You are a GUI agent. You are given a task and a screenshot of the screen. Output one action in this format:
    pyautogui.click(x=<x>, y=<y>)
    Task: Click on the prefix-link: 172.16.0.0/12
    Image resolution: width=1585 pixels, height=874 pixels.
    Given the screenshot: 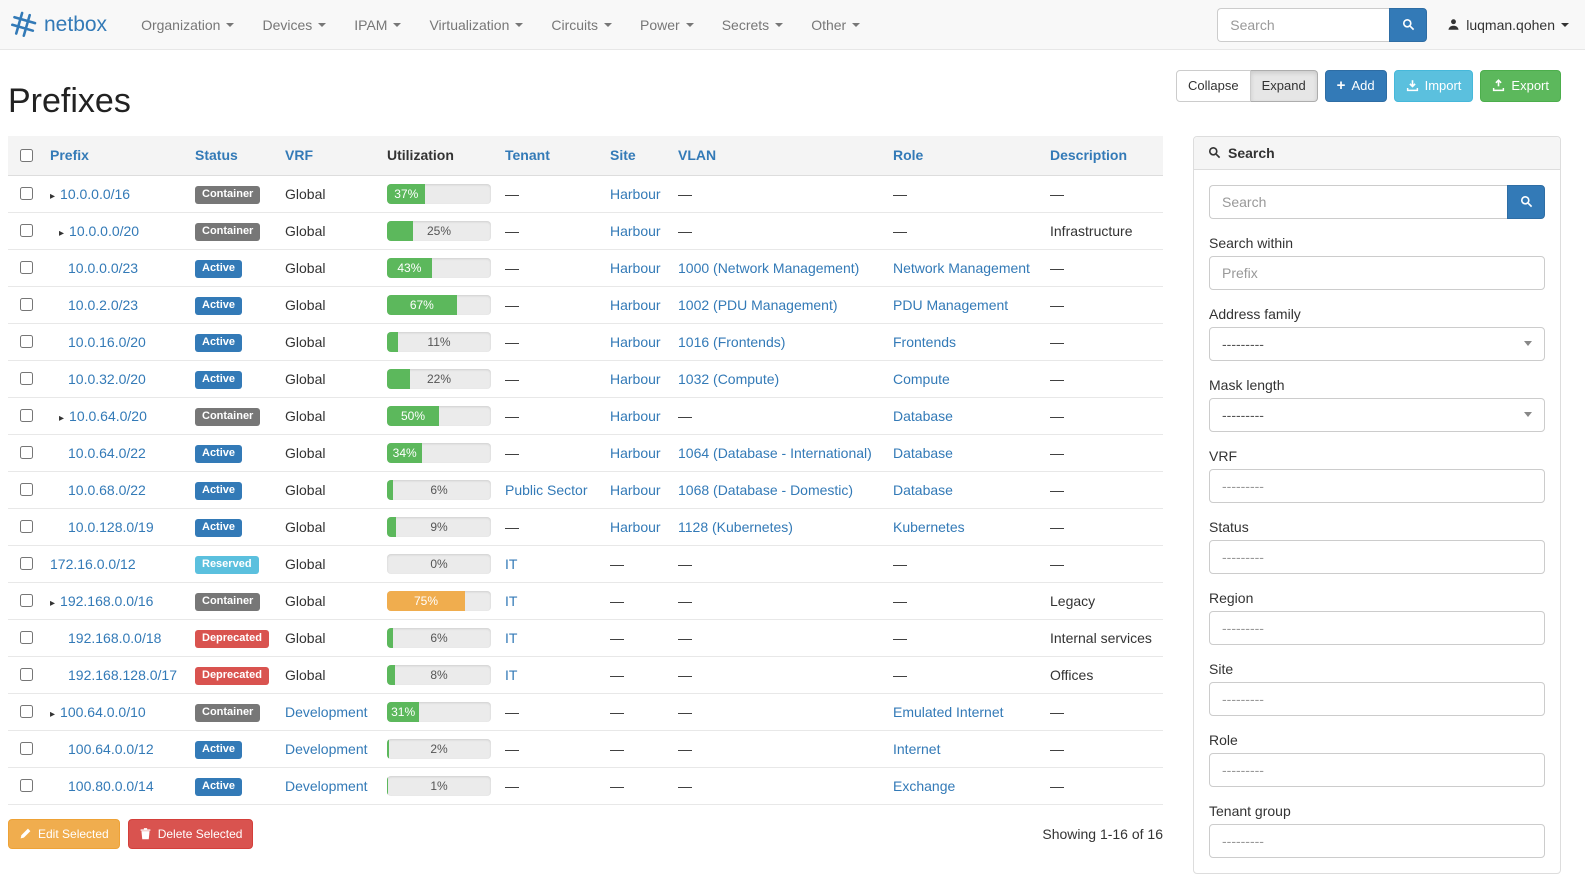 What is the action you would take?
    pyautogui.click(x=93, y=563)
    